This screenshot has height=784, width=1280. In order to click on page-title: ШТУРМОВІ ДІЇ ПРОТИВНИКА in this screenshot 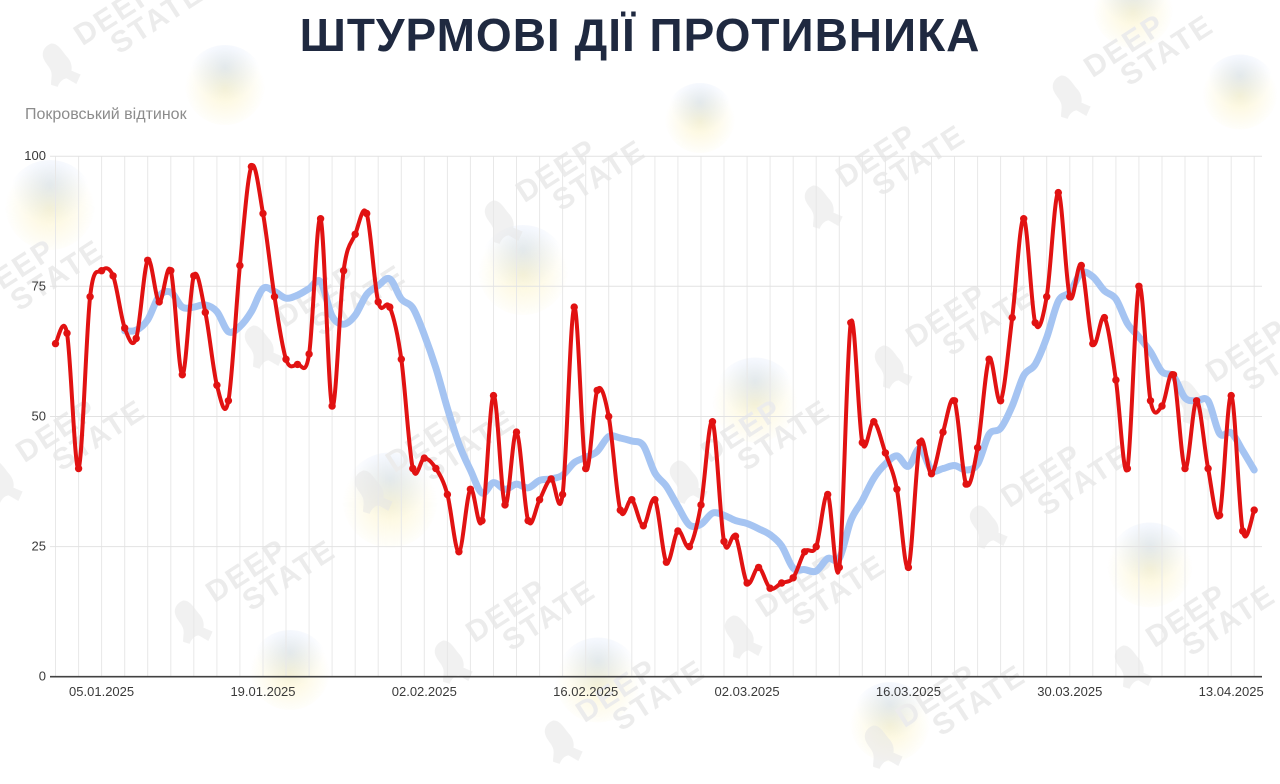, I will do `click(640, 35)`.